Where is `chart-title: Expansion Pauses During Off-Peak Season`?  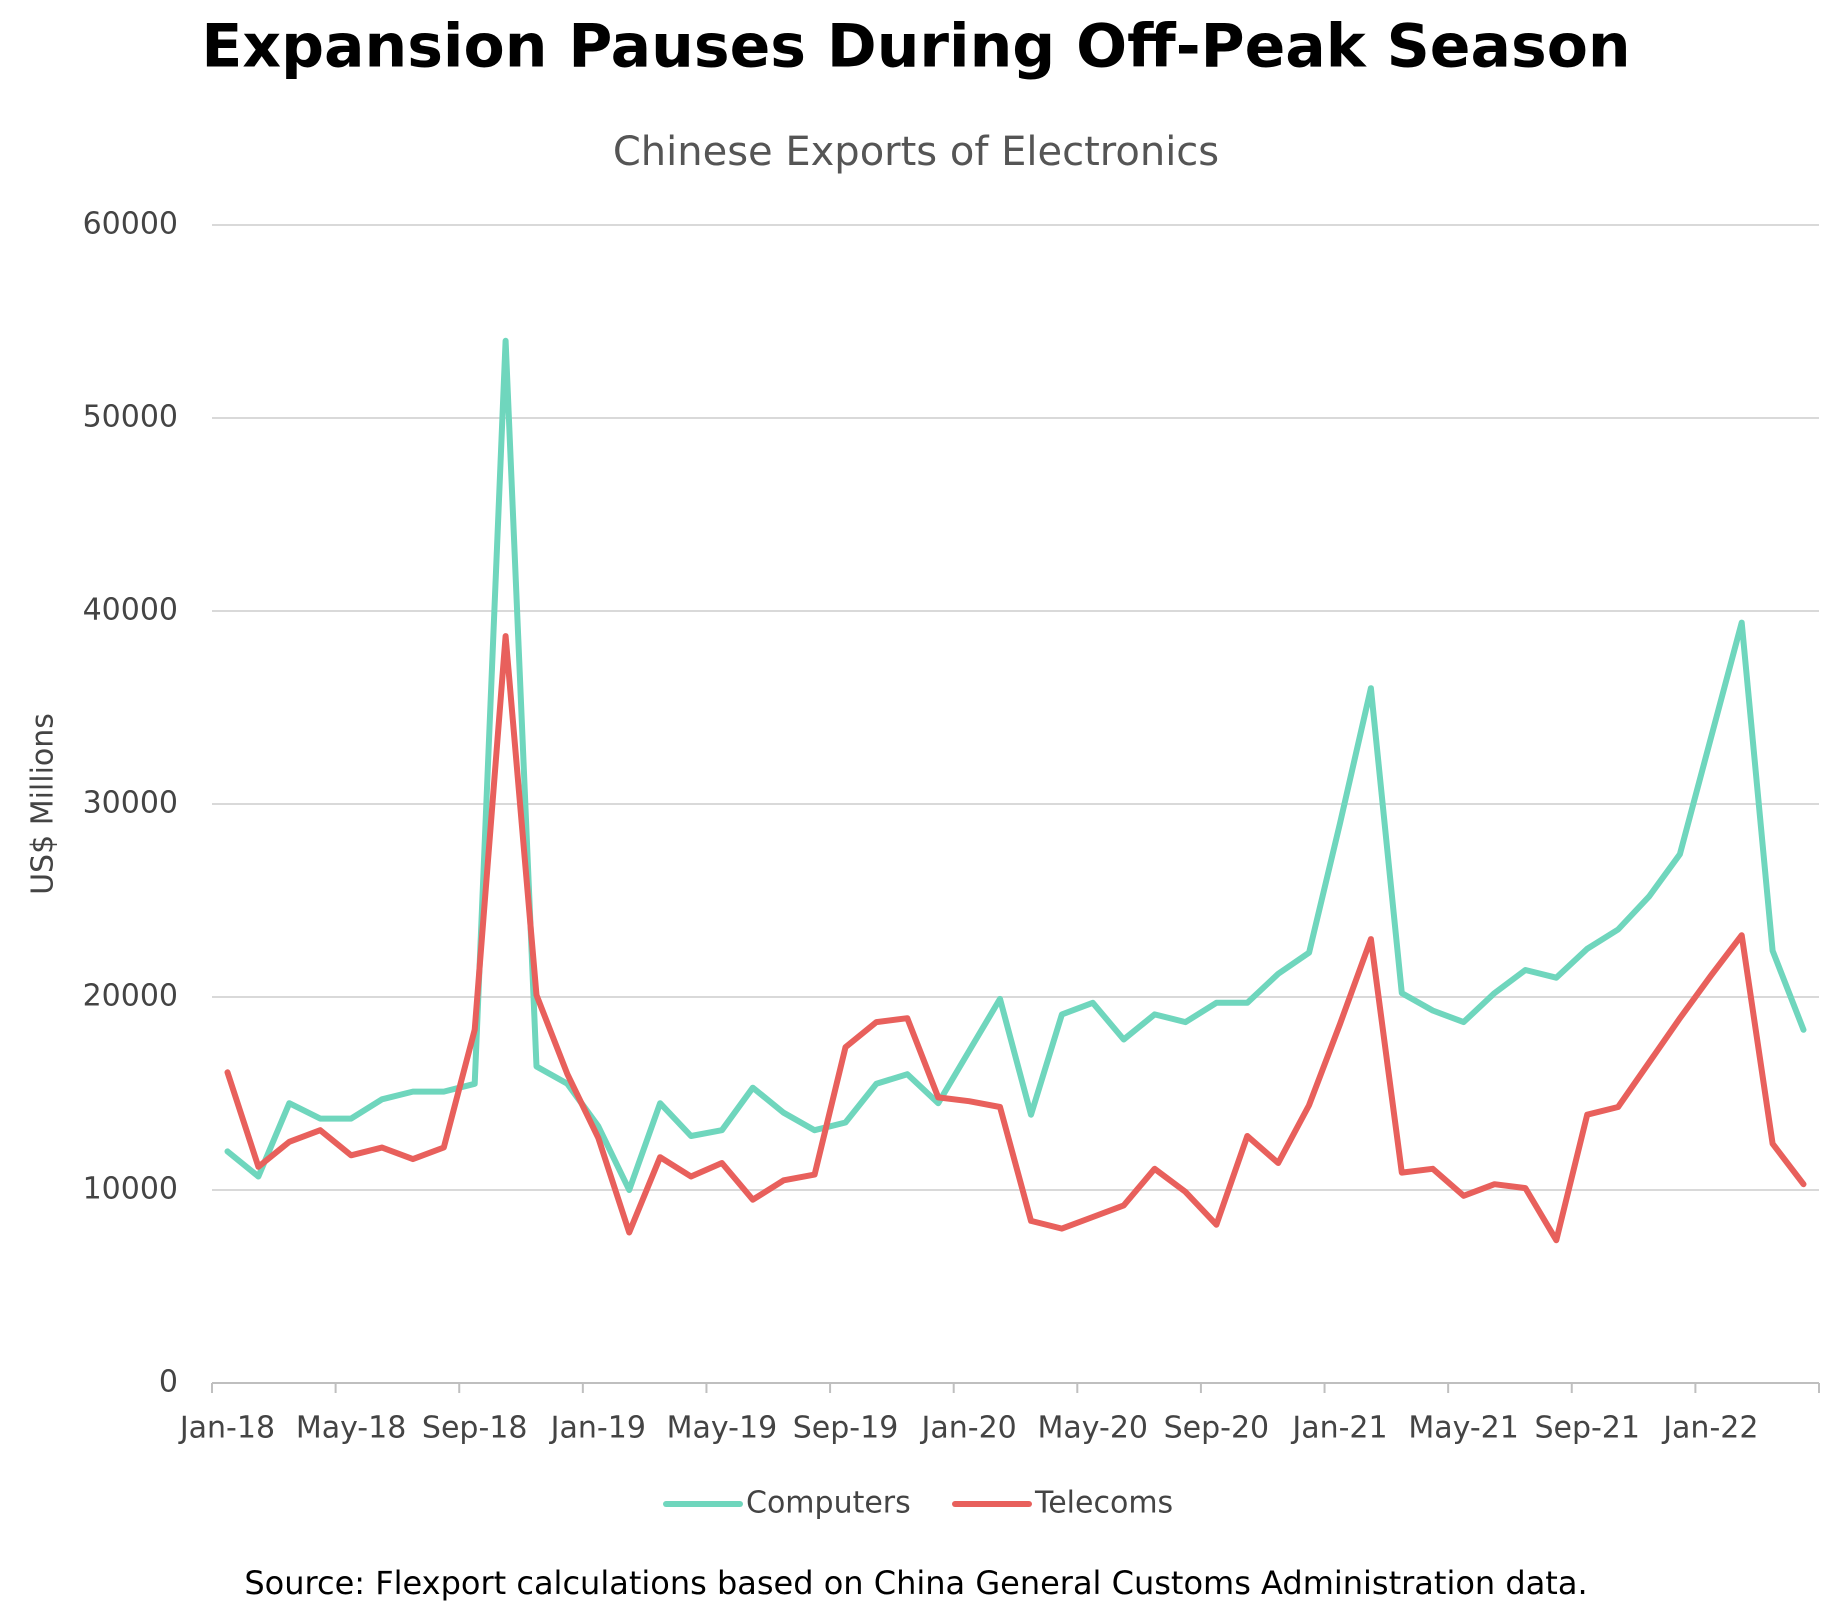 chart-title: Expansion Pauses During Off-Peak Season is located at coordinates (915, 47).